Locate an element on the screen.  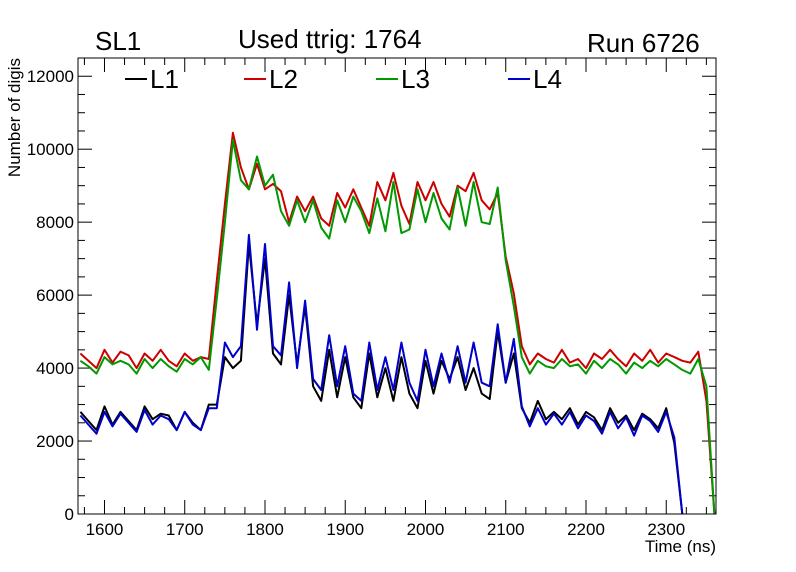
legend-item-l3: L3 is located at coordinates (403, 79).